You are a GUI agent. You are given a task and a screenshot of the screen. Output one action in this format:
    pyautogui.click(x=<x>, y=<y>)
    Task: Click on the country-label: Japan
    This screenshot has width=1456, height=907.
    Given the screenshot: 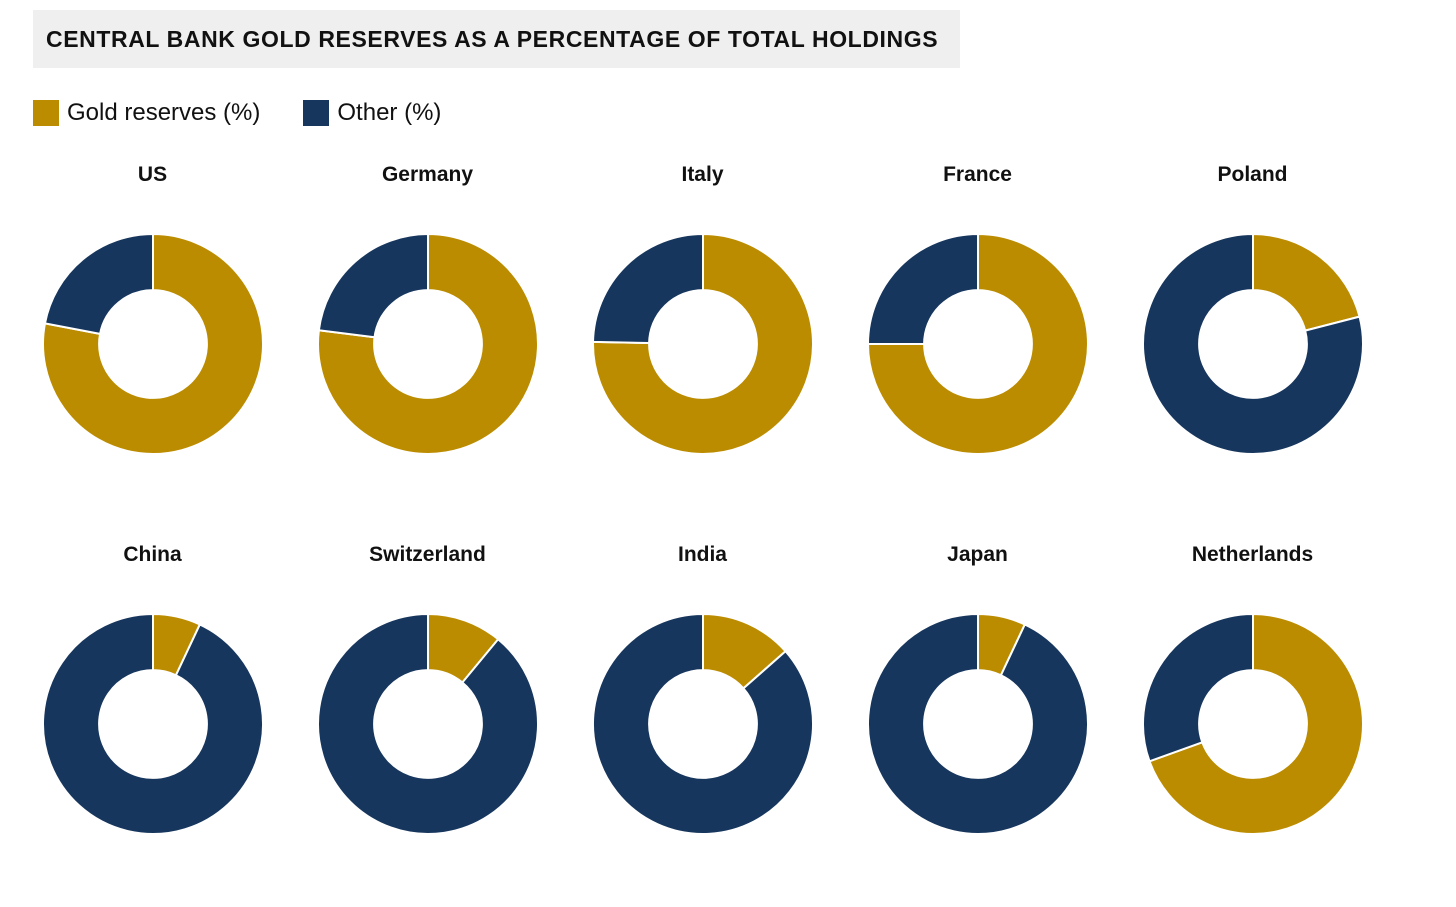 What is the action you would take?
    pyautogui.click(x=977, y=554)
    